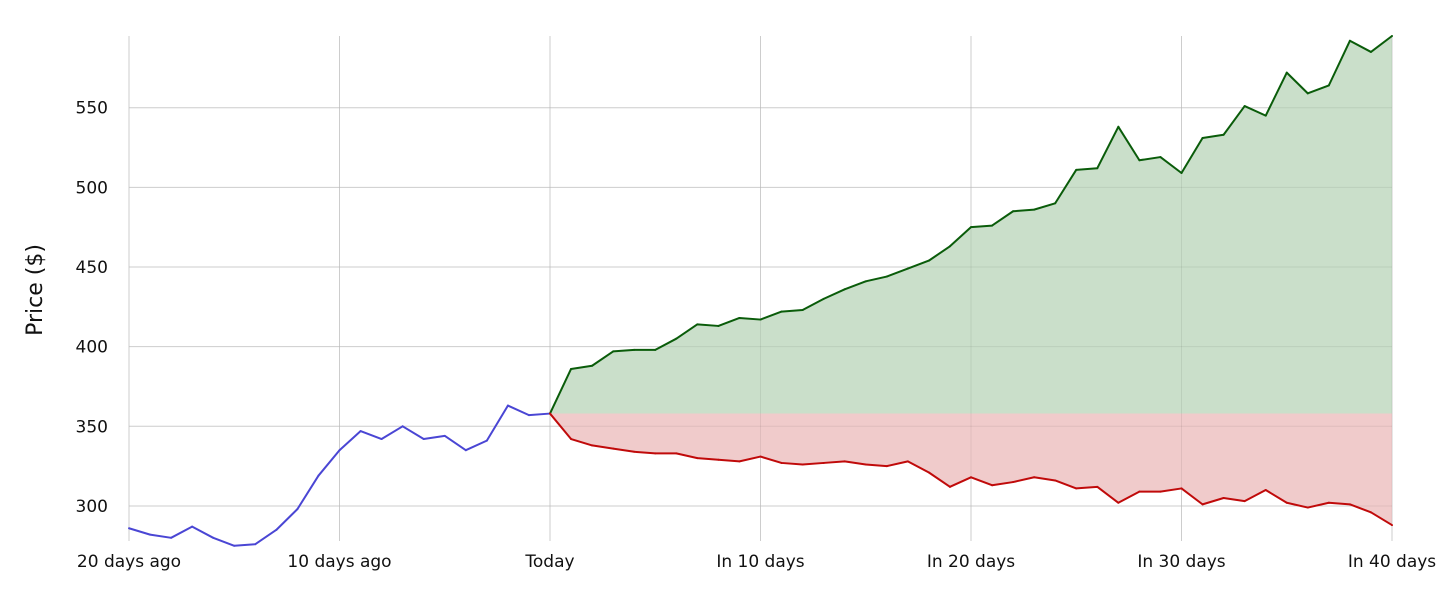 The height and width of the screenshot is (594, 1451). What do you see at coordinates (92, 427) in the screenshot?
I see `y-tick-label: 350` at bounding box center [92, 427].